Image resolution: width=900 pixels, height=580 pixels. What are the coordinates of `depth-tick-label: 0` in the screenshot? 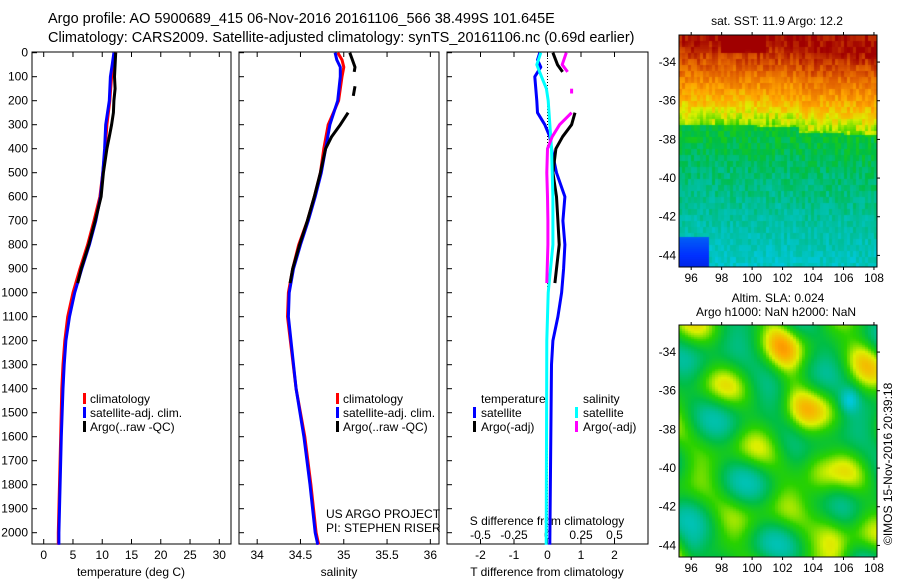 It's located at (24, 53).